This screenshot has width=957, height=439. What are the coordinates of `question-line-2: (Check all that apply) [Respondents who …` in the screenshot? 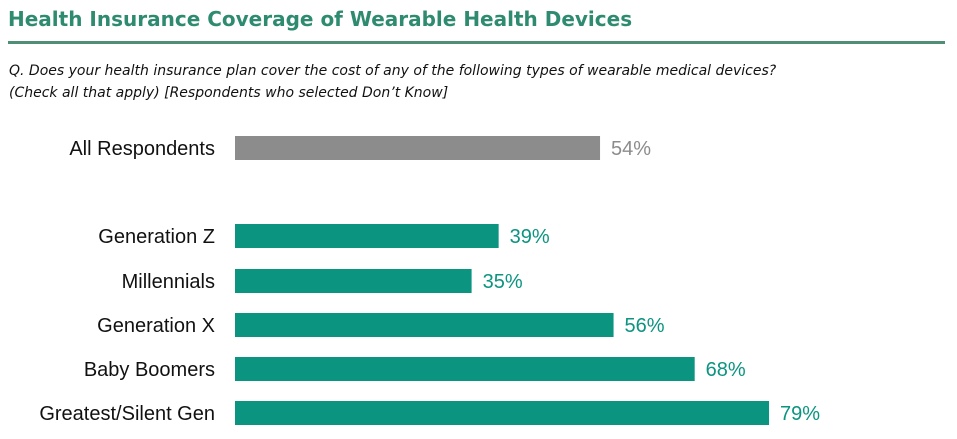 It's located at (229, 93).